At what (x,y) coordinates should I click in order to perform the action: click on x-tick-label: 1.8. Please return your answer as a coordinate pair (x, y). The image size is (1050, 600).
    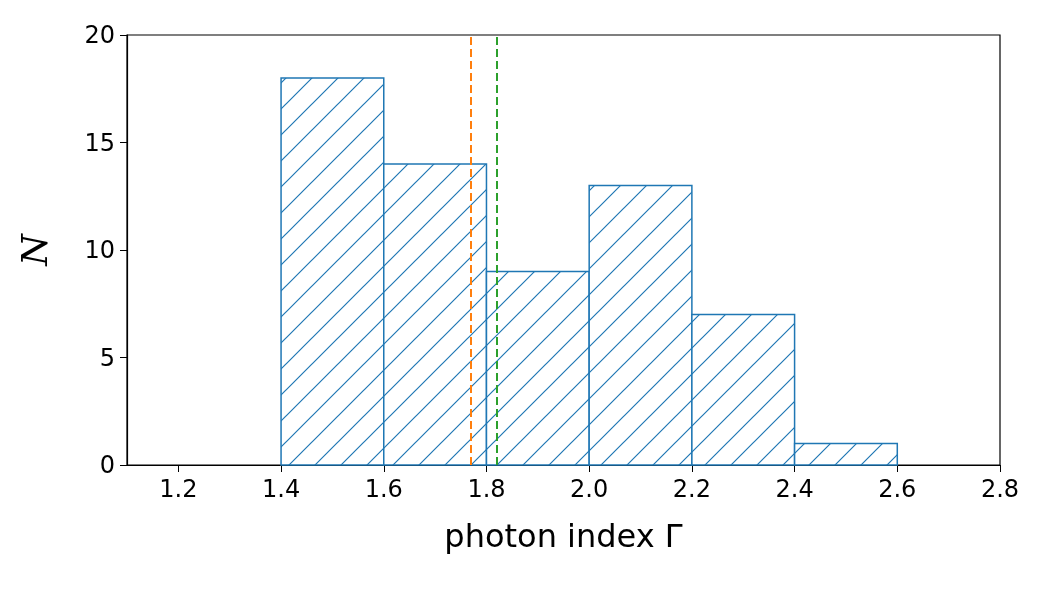
    Looking at the image, I should click on (486, 489).